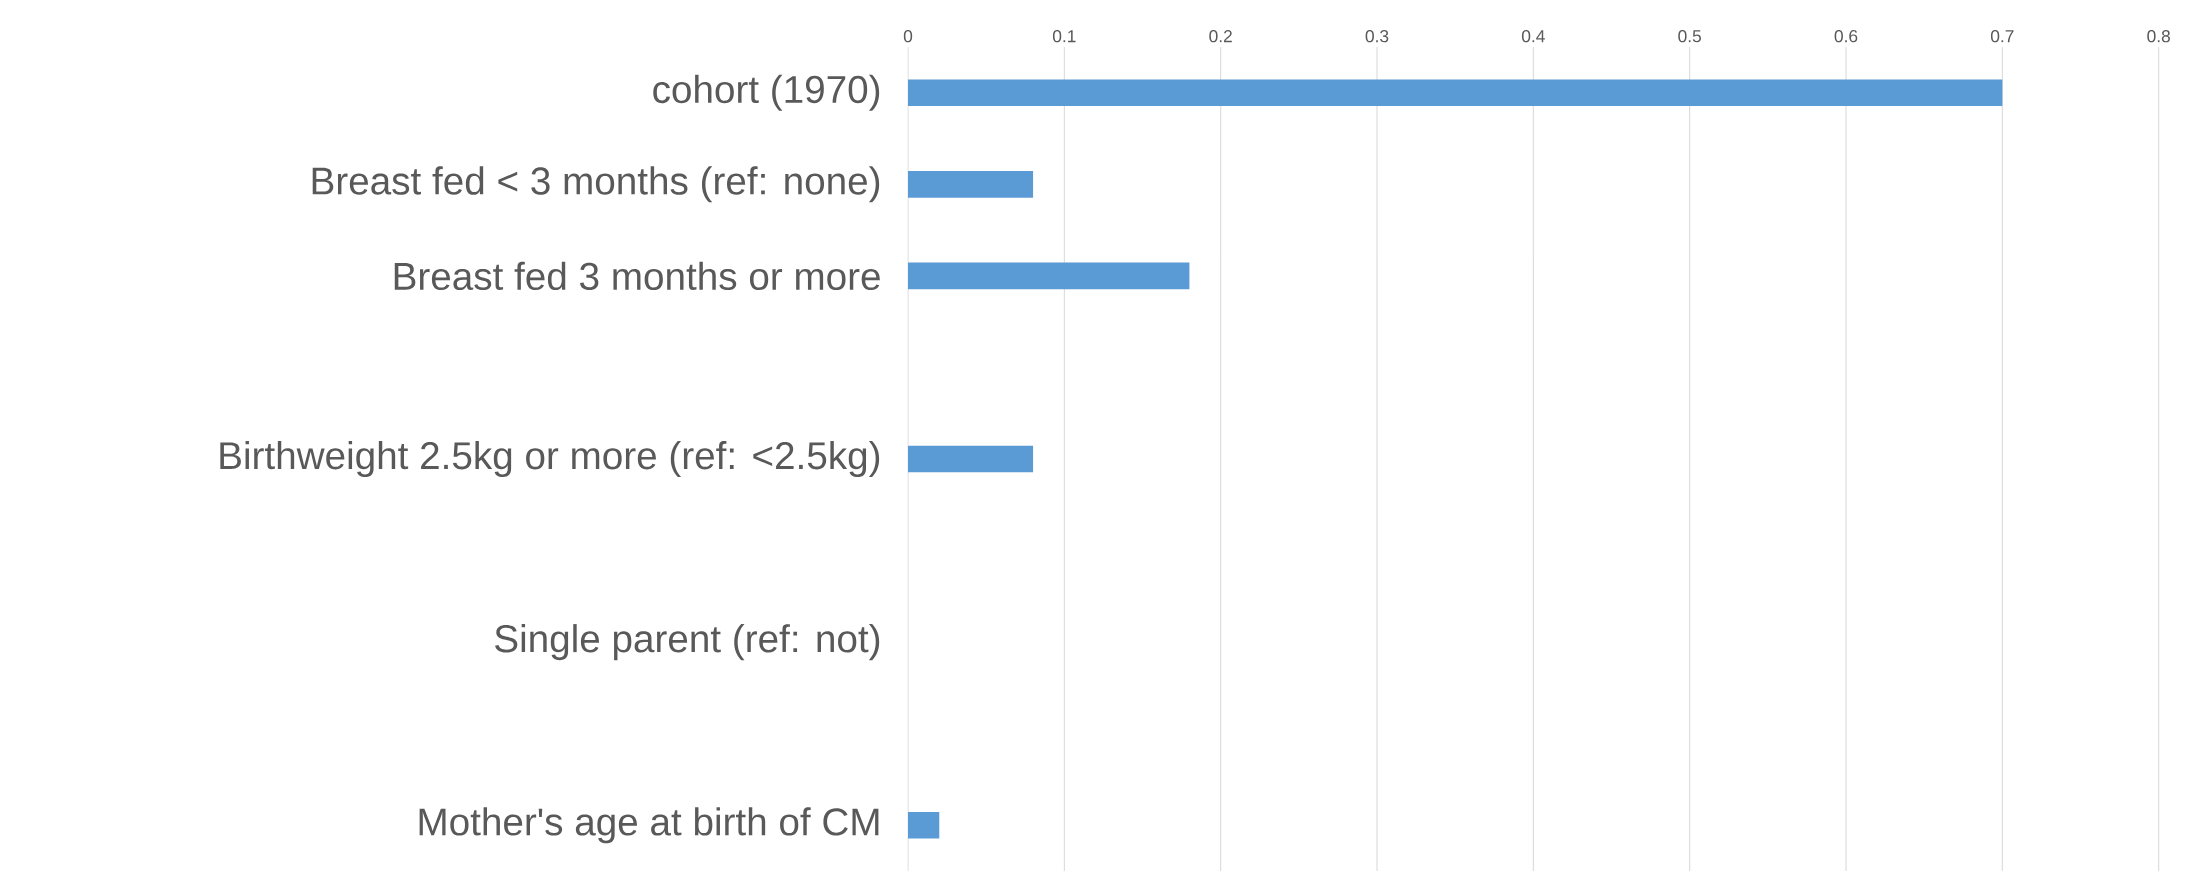 The width and height of the screenshot is (2201, 871). Describe the element at coordinates (2002, 36) in the screenshot. I see `x-tick-label: 0.7` at that location.